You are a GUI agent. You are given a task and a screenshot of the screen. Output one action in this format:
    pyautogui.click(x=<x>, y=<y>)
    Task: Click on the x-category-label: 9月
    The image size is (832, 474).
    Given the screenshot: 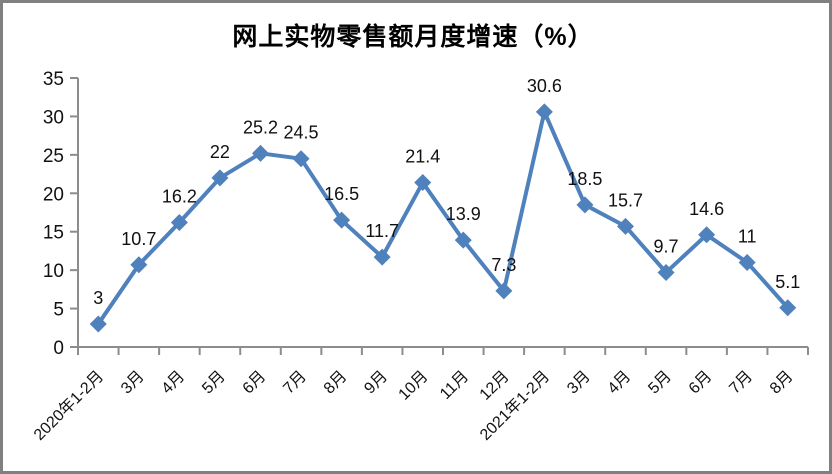 What is the action you would take?
    pyautogui.click(x=376, y=383)
    